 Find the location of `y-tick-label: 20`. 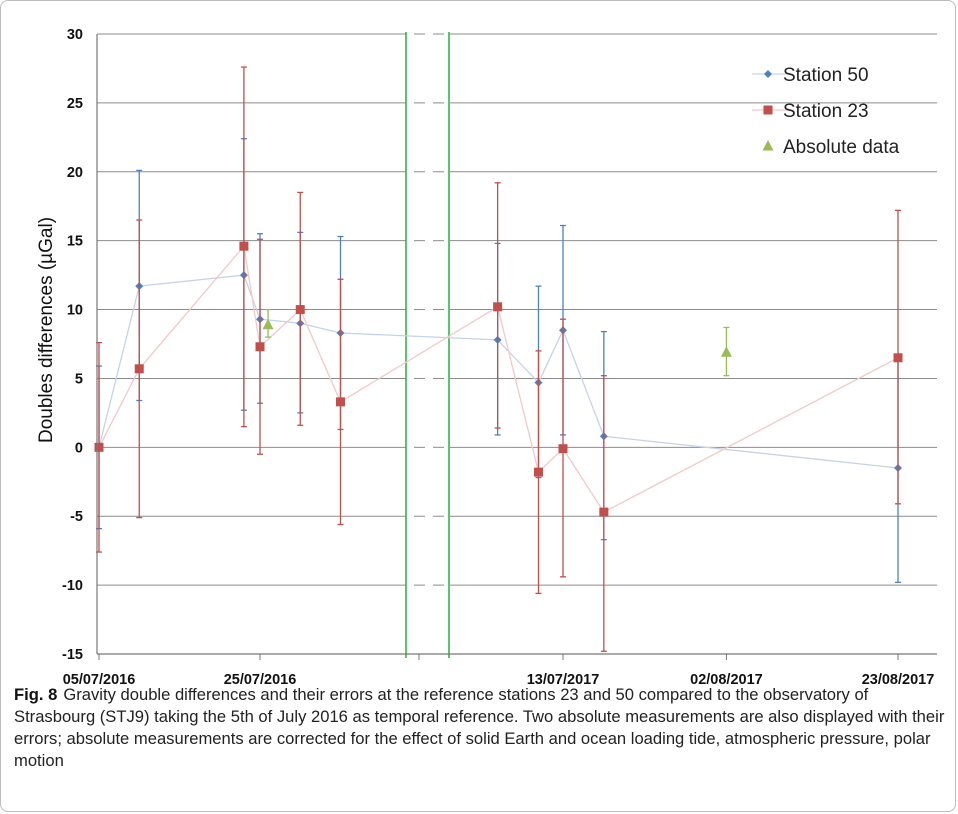

y-tick-label: 20 is located at coordinates (75, 173).